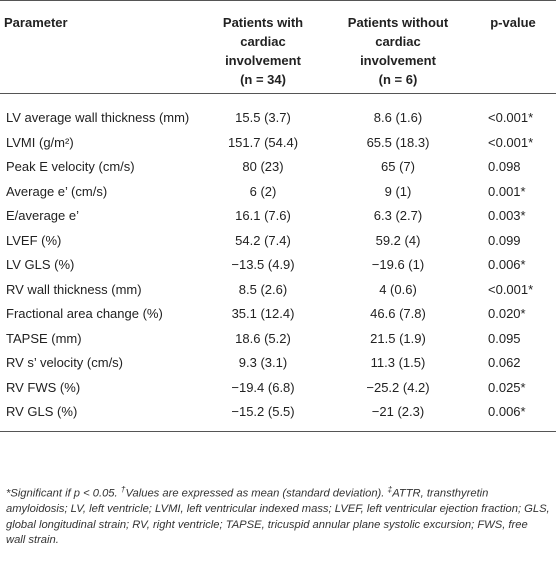  I want to click on cell-with-involvement: 6 (2), so click(263, 191).